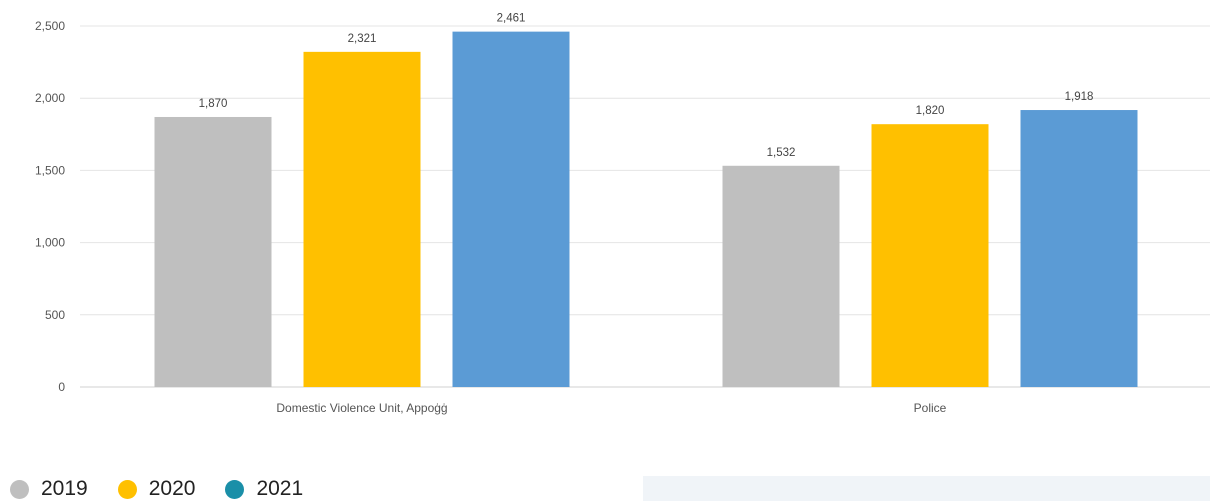 Image resolution: width=1210 pixels, height=501 pixels. I want to click on legend-item-2019: 2019, so click(49, 489).